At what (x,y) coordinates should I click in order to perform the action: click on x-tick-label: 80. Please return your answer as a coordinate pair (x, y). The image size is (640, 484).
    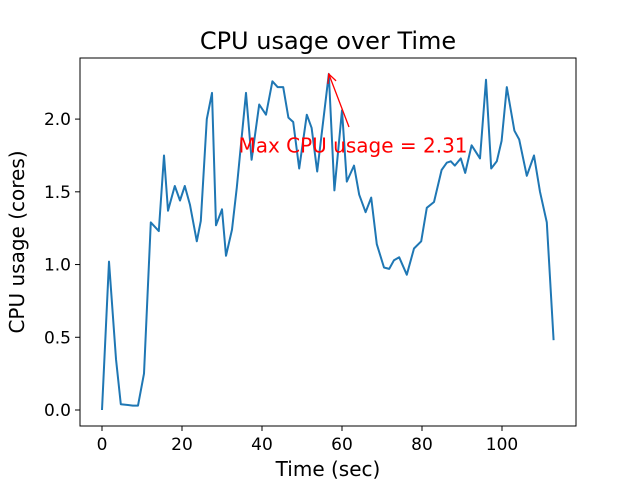
    Looking at the image, I should click on (422, 445).